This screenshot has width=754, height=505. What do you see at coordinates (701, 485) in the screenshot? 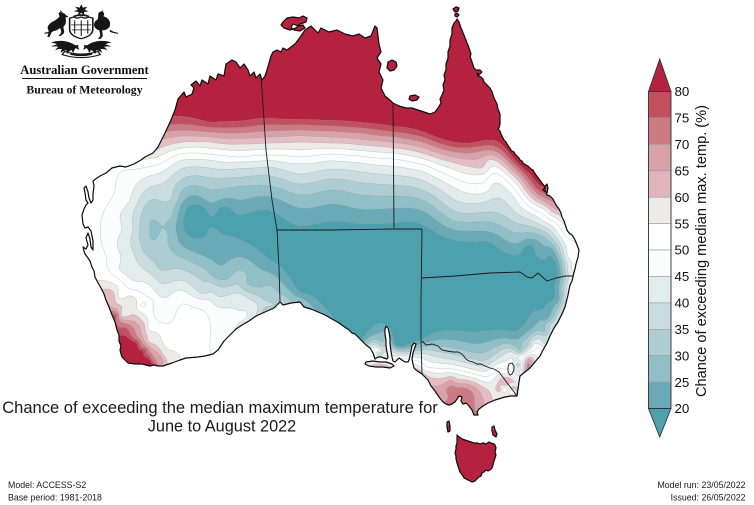
I see `svg-text: Model run: 23/05/2022` at bounding box center [701, 485].